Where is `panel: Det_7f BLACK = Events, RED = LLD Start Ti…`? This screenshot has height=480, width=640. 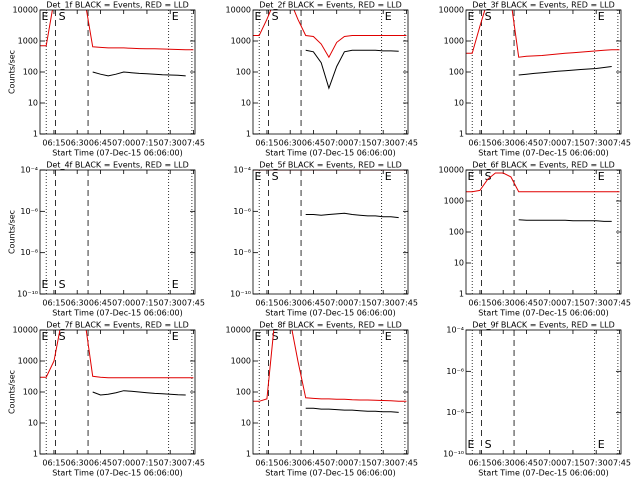
panel: Det_7f BLACK = Events, RED = LLD Start Ti… is located at coordinates (106, 399).